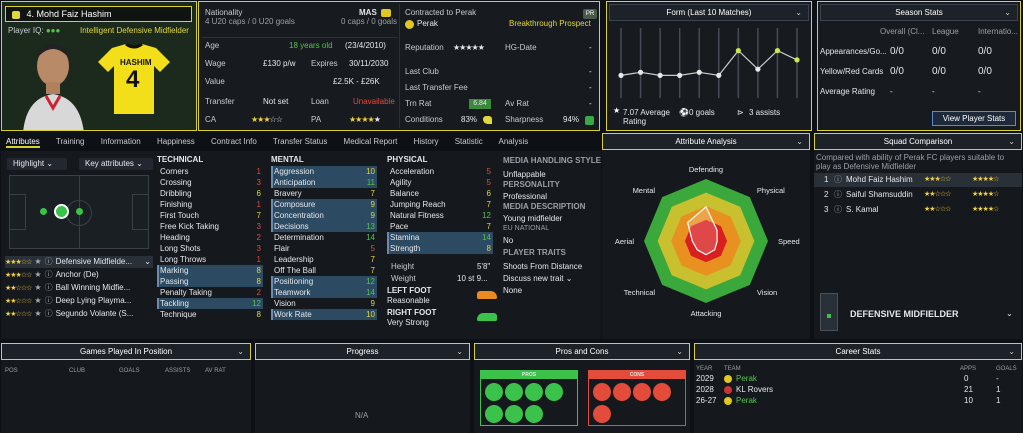  What do you see at coordinates (440, 182) in the screenshot?
I see `attribute-row: Agility 5` at bounding box center [440, 182].